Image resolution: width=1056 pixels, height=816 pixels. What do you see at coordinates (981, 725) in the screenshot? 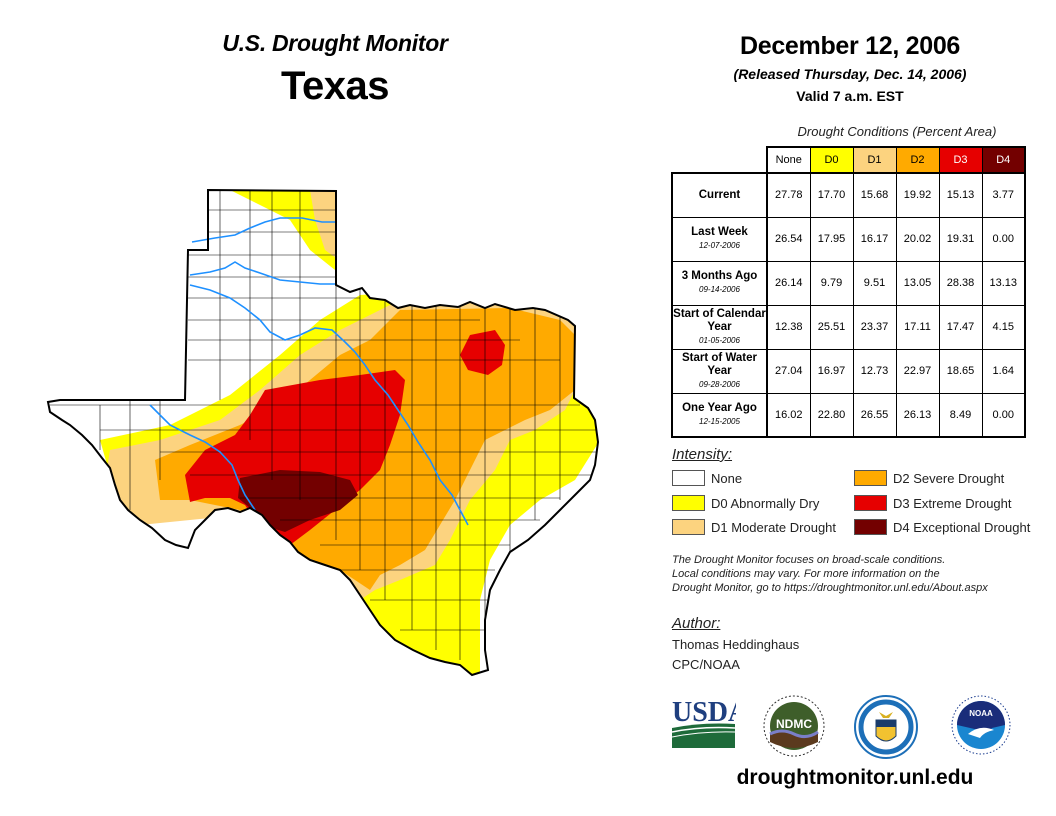
I see `noaa-logo: NOAA` at bounding box center [981, 725].